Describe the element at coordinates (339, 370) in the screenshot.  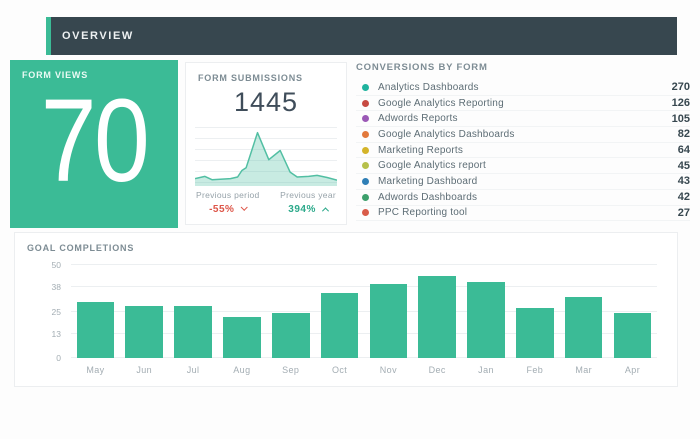
I see `x-axis-label: Oct` at that location.